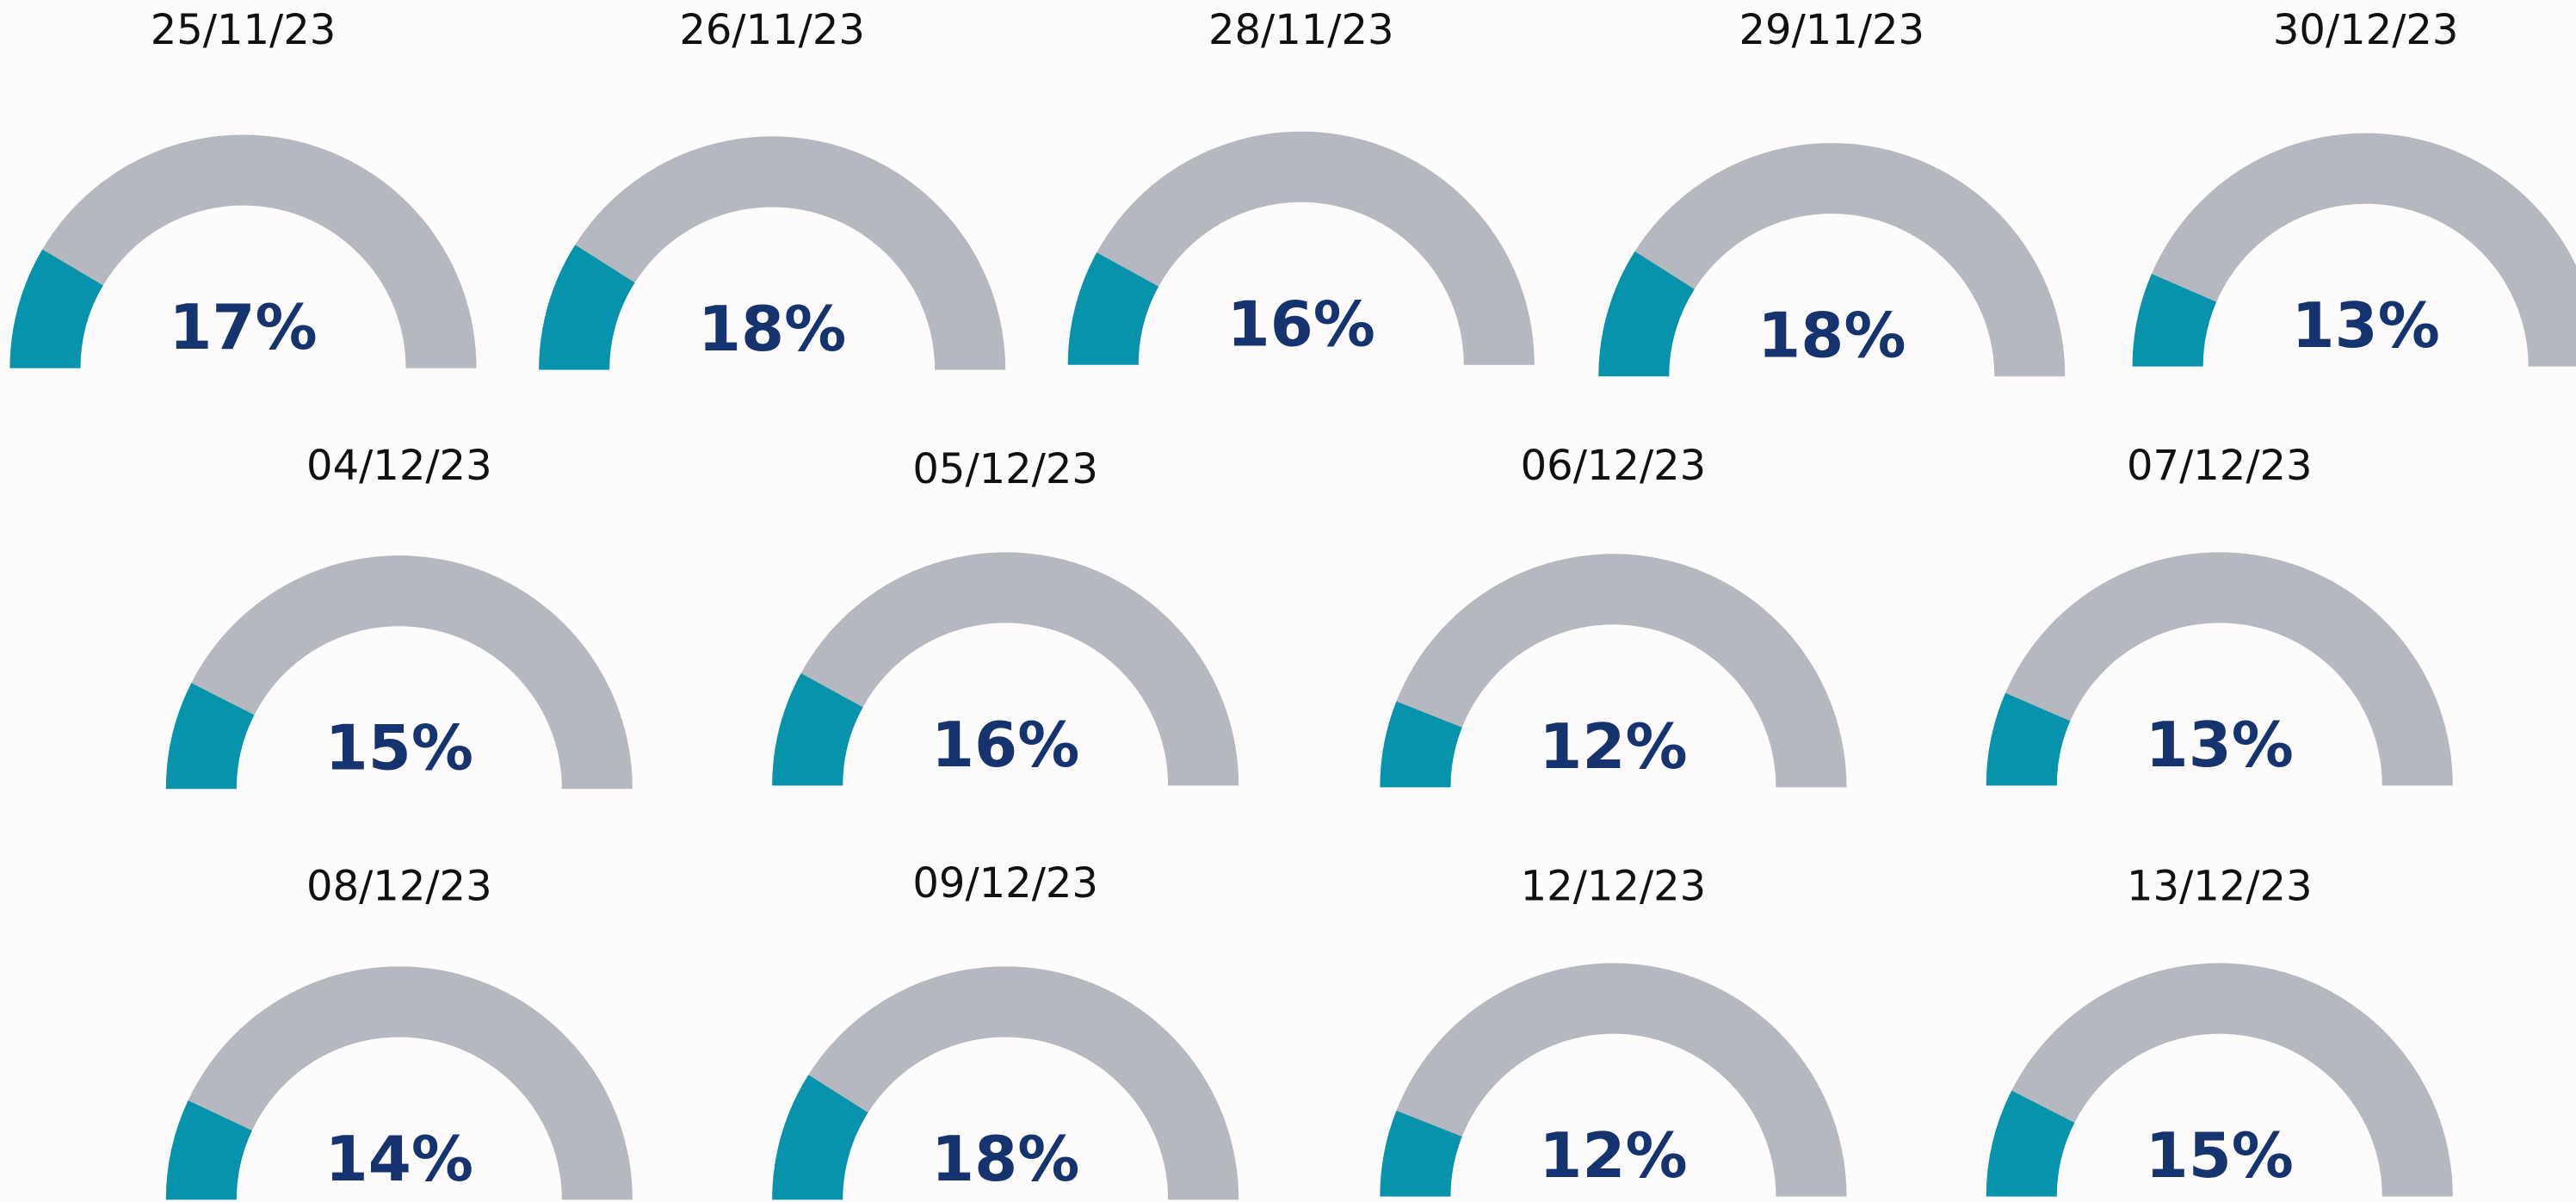 This screenshot has height=1202, width=2576. What do you see at coordinates (244, 30) in the screenshot?
I see `gauge-title: 25/11/23` at bounding box center [244, 30].